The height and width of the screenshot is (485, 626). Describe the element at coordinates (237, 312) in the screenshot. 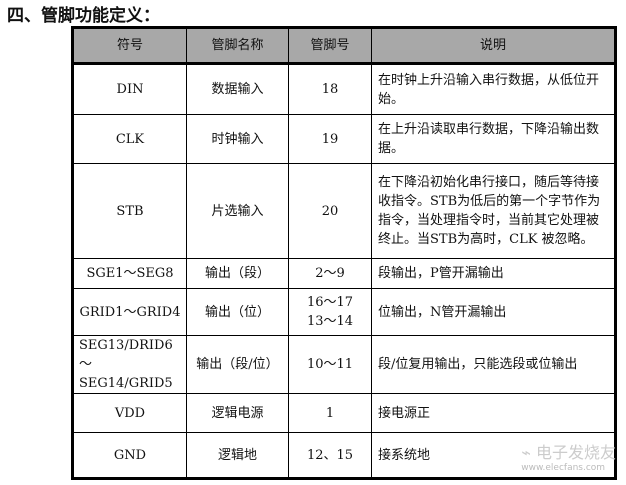

I see `pin-name-cell: 输出（位）` at that location.